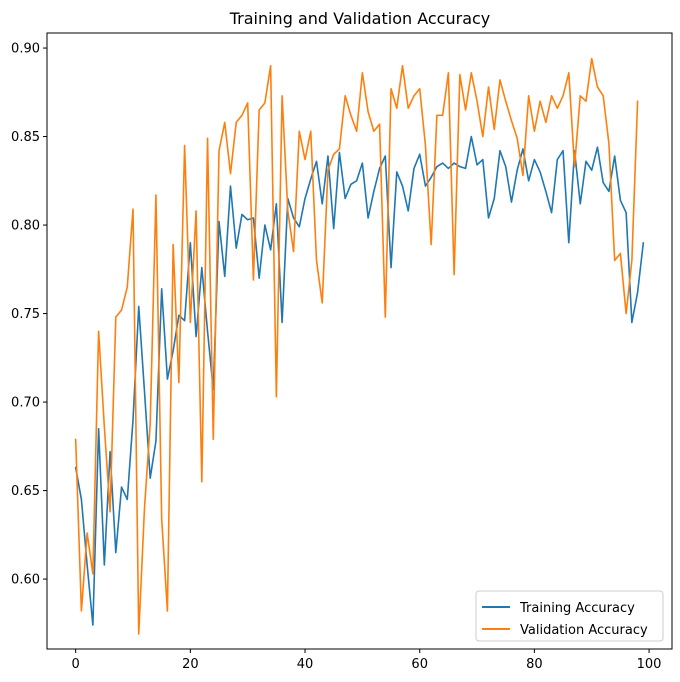  What do you see at coordinates (367, 660) in the screenshot?
I see `x-axis: 0 20 40 60 80 100` at bounding box center [367, 660].